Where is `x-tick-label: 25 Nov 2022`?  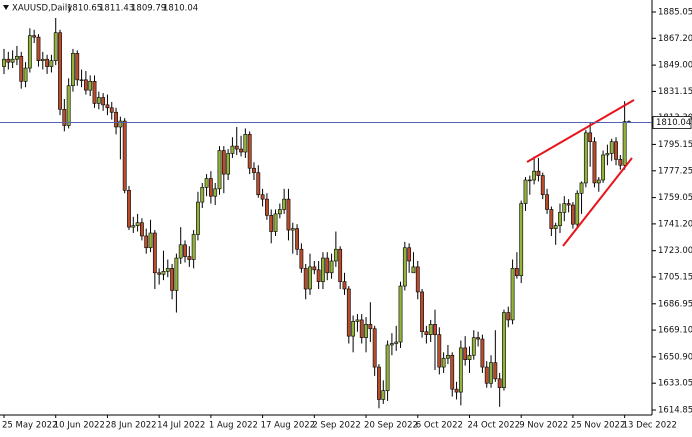 x-tick-label: 25 Nov 2022 is located at coordinates (598, 426).